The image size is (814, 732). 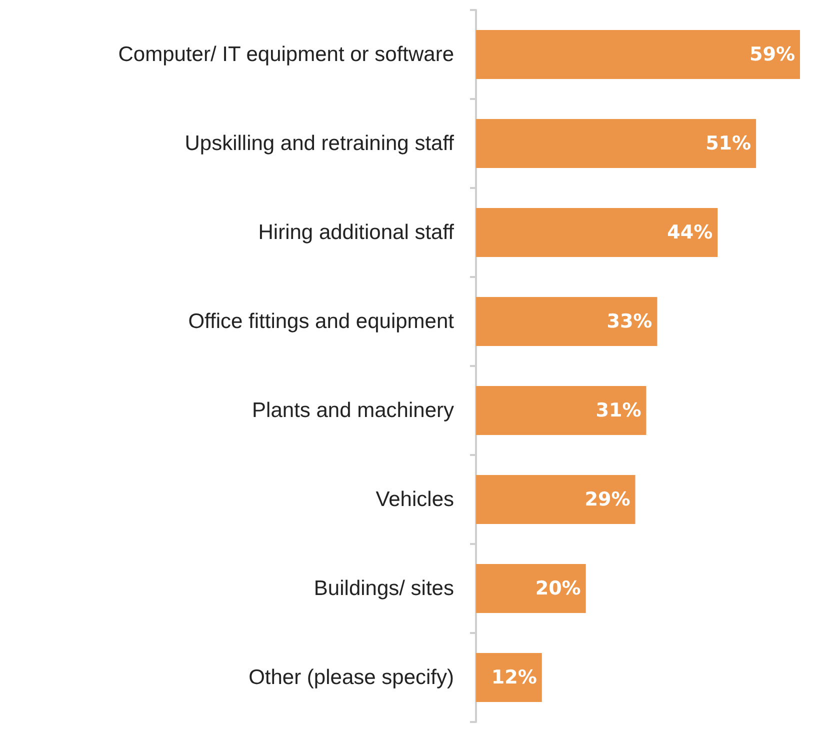 I want to click on y-tick-label: Buildings/ sites, so click(x=384, y=588).